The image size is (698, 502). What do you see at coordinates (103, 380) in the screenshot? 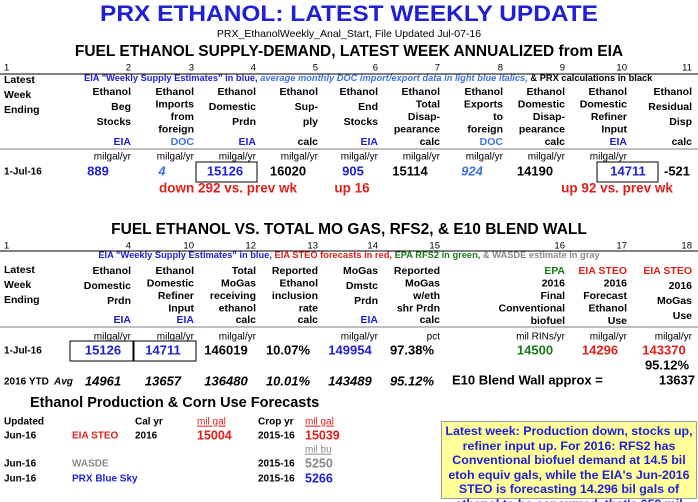
I see `ytd-value: 14961` at bounding box center [103, 380].